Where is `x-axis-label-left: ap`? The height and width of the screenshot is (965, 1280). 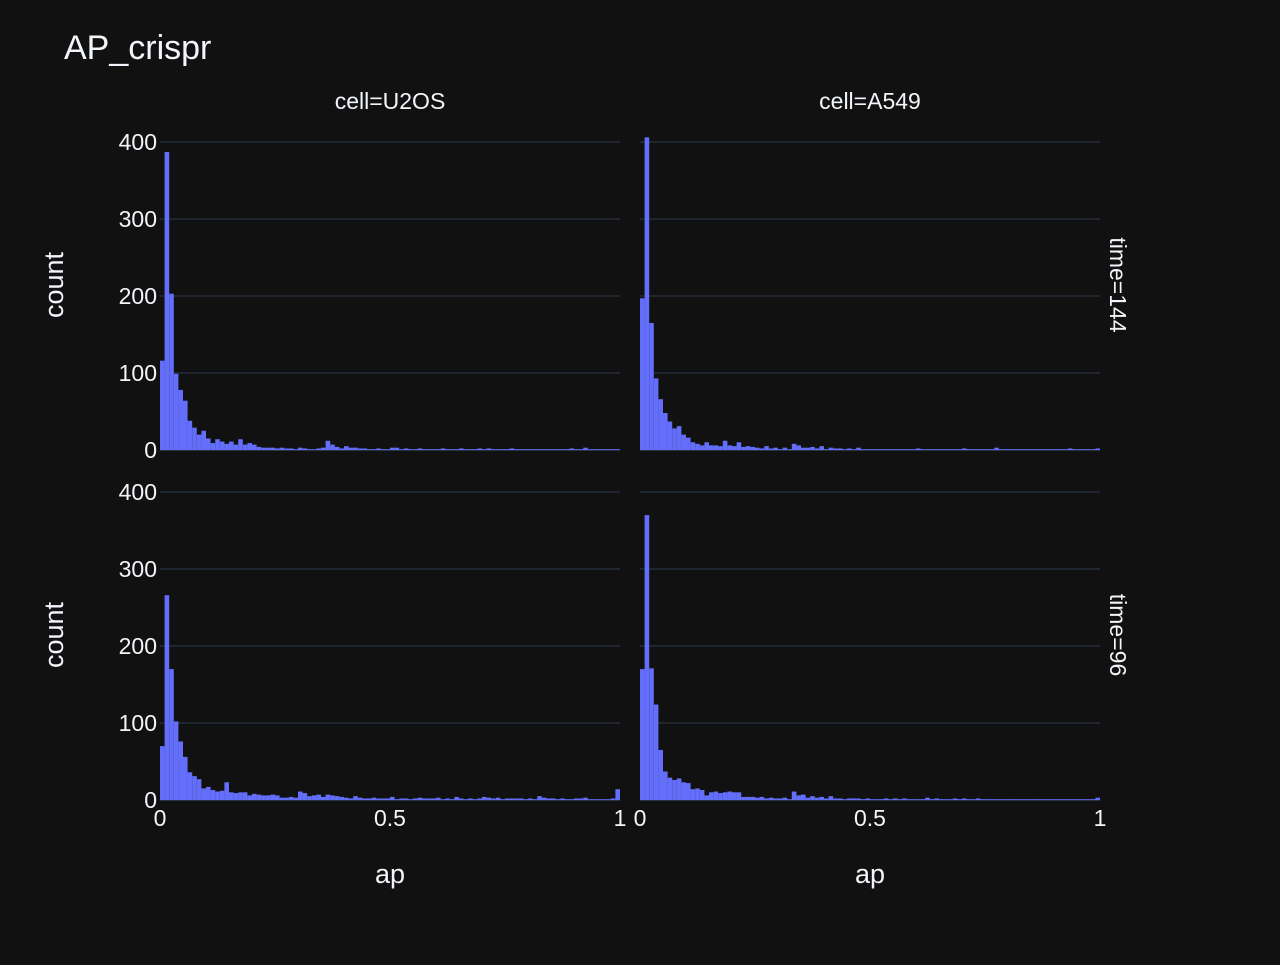
x-axis-label-left: ap is located at coordinates (390, 874).